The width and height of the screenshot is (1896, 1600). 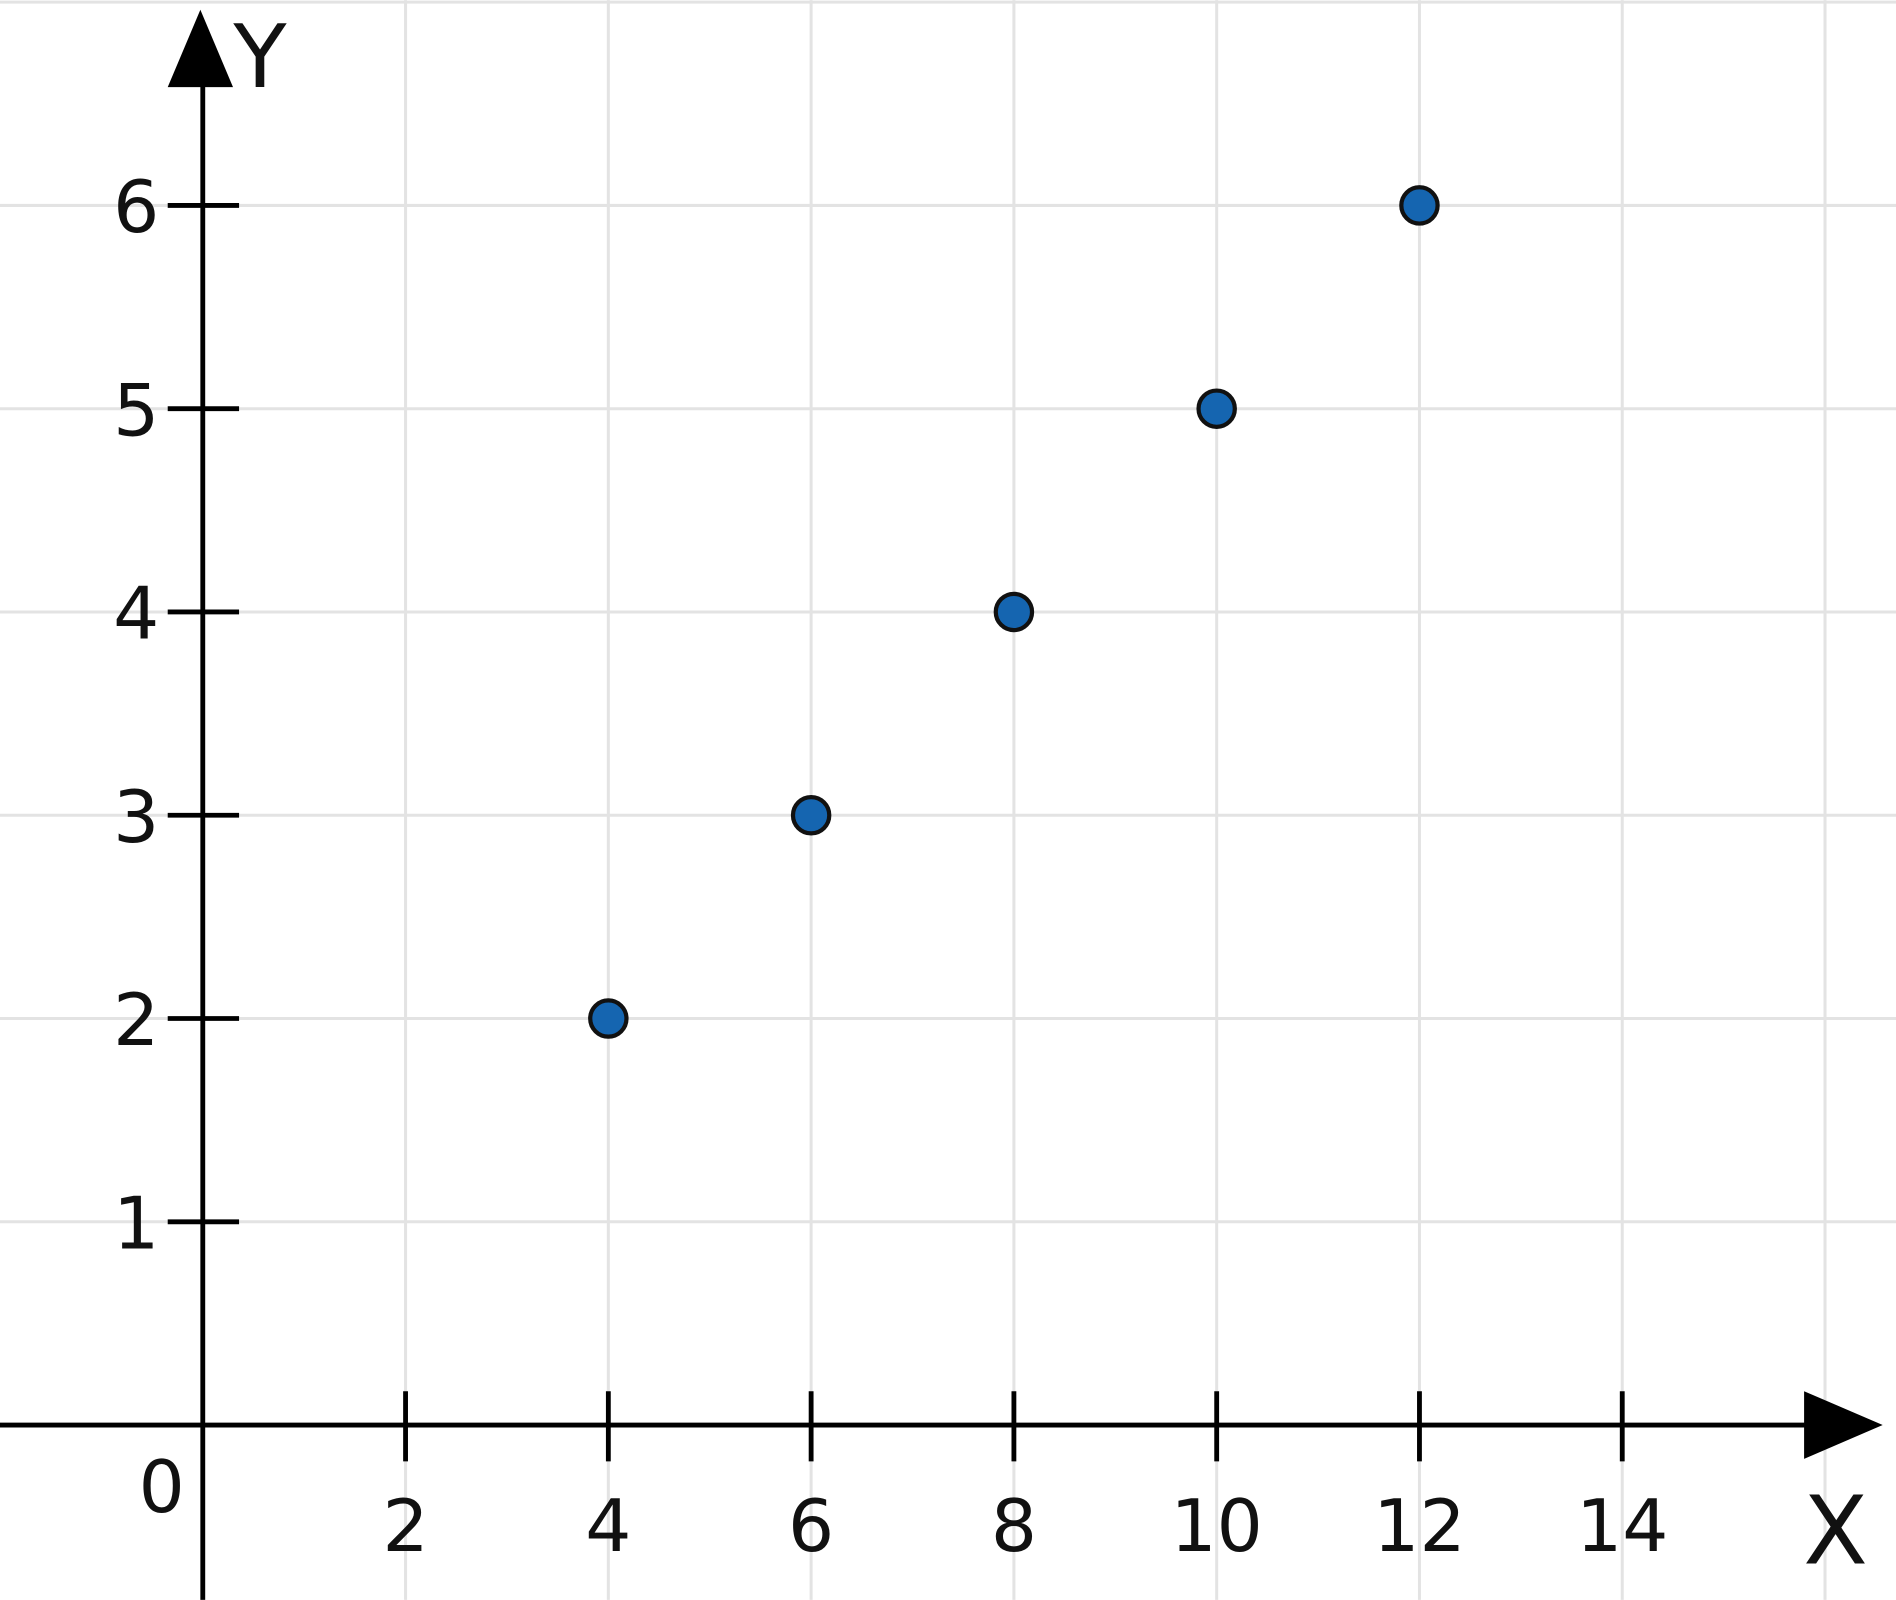 I want to click on x-tick-label: 14, so click(x=1622, y=1527).